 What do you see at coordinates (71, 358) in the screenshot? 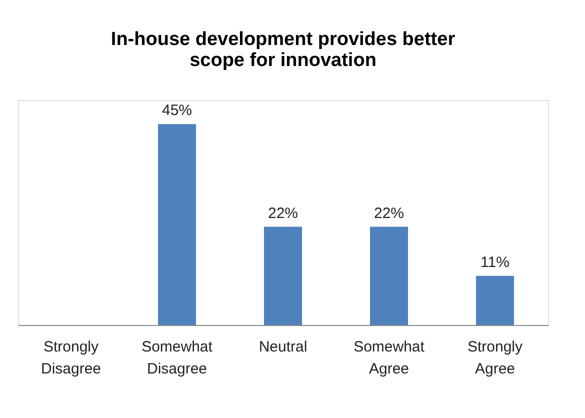
I see `x-tick-label: Strongly Disagree` at bounding box center [71, 358].